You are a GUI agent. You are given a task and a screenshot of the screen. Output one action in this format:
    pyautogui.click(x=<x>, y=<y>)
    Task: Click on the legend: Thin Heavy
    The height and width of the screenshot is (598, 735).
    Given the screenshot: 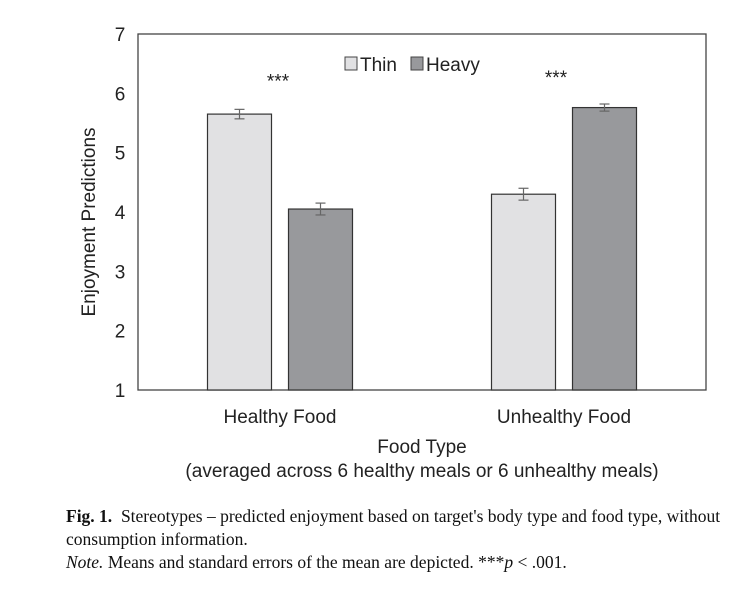 What is the action you would take?
    pyautogui.click(x=412, y=65)
    